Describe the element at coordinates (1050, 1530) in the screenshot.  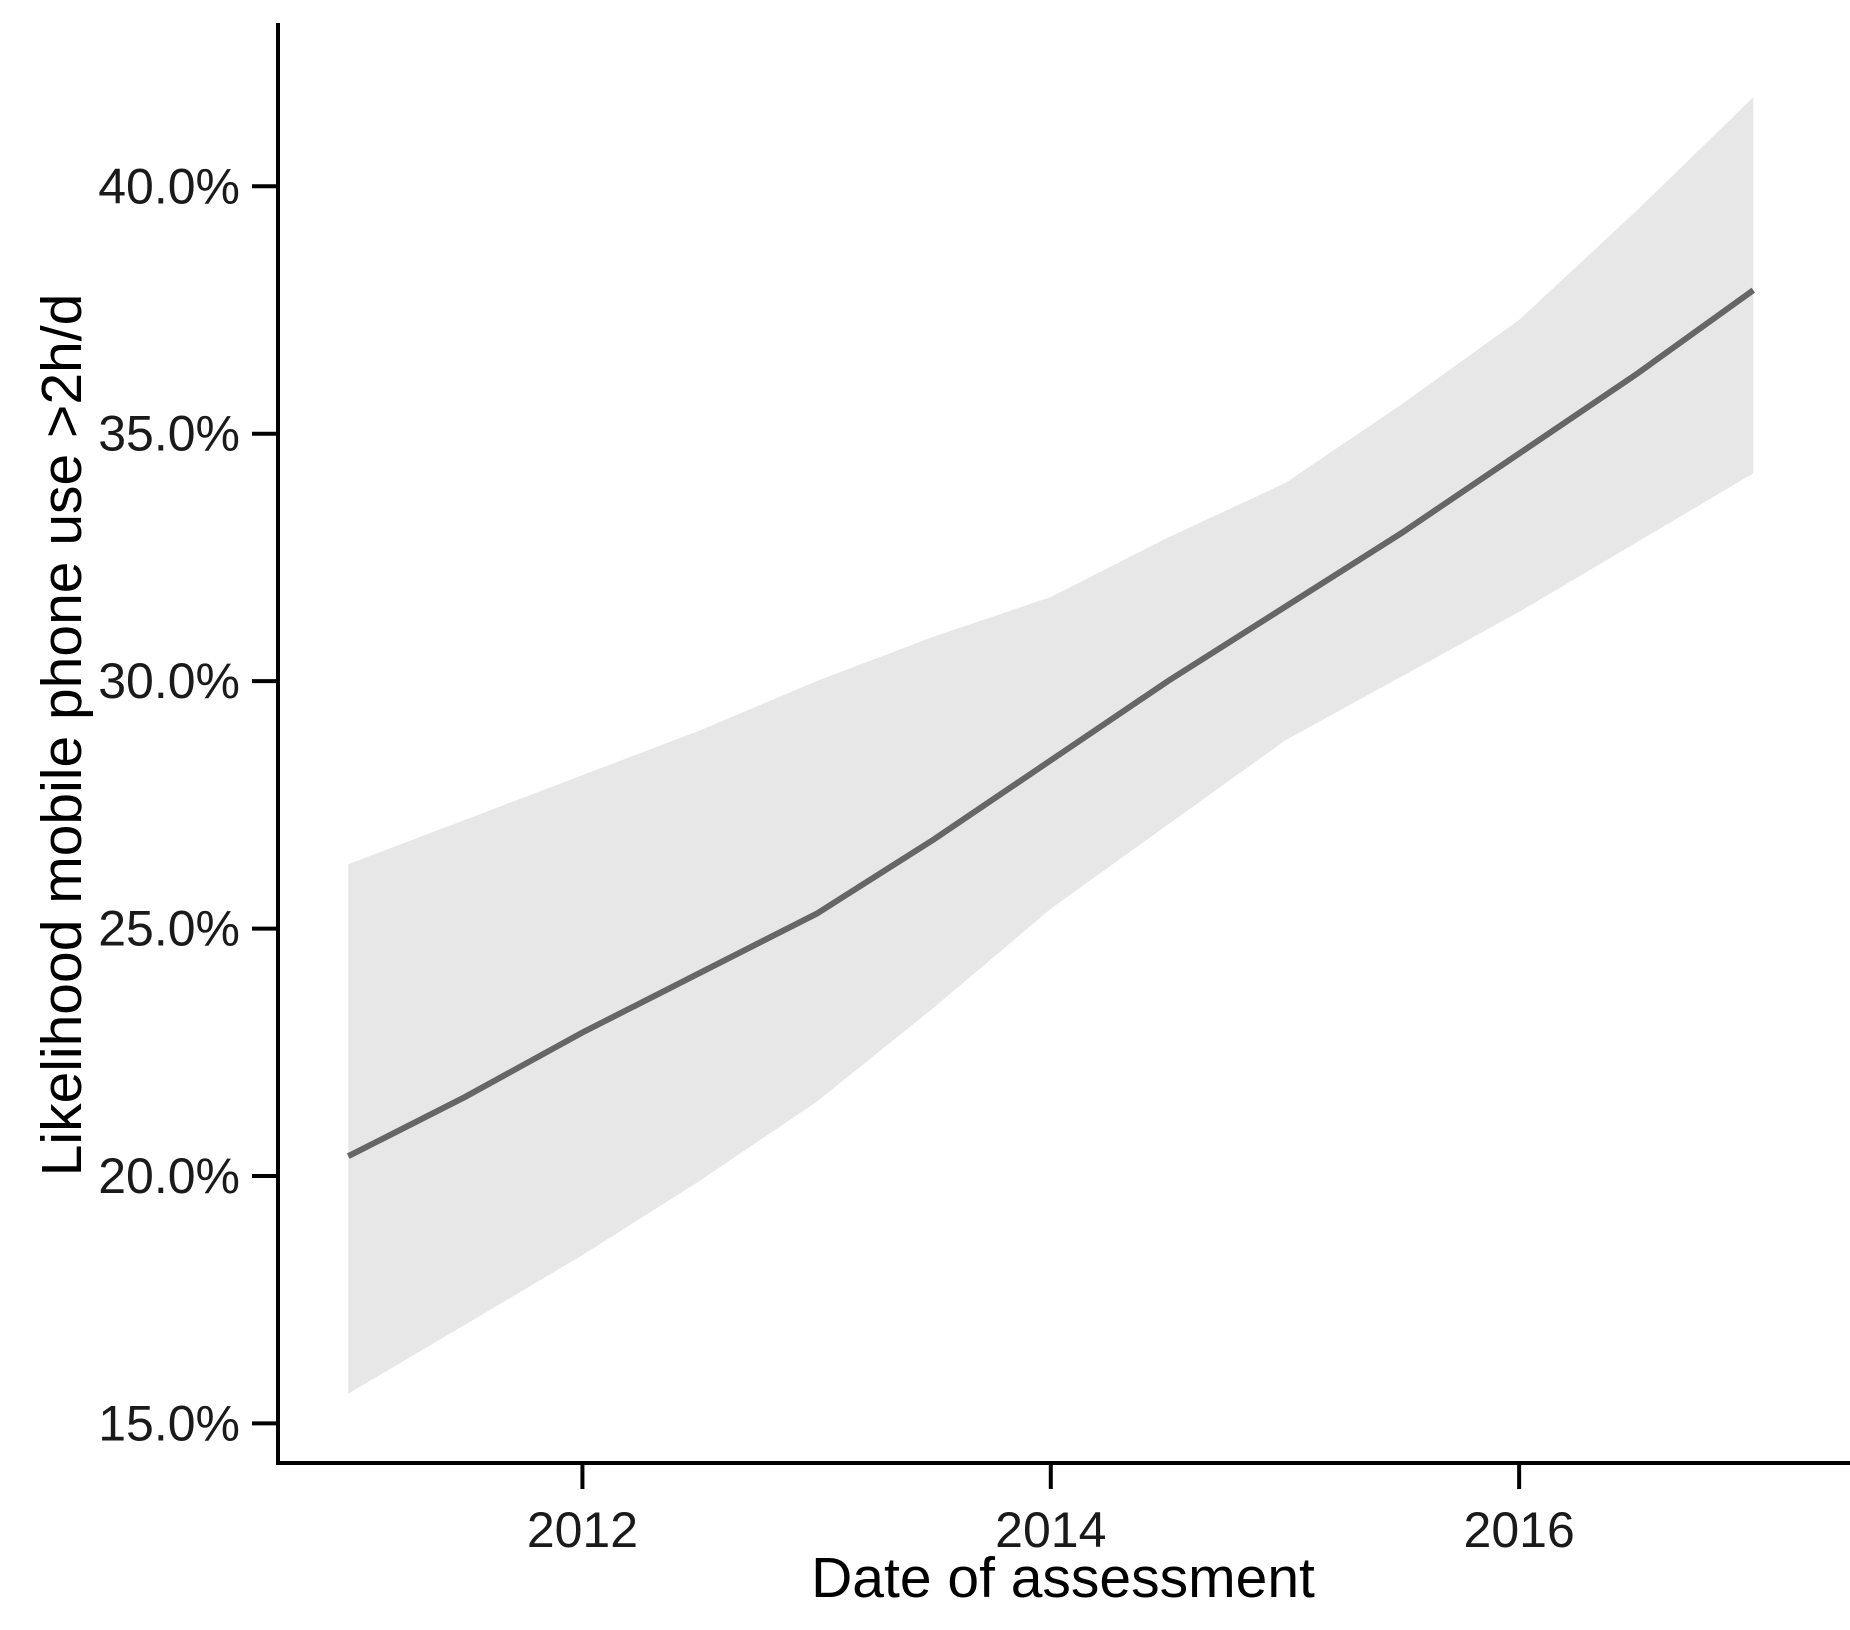
I see `x-tick-label: 2014` at that location.